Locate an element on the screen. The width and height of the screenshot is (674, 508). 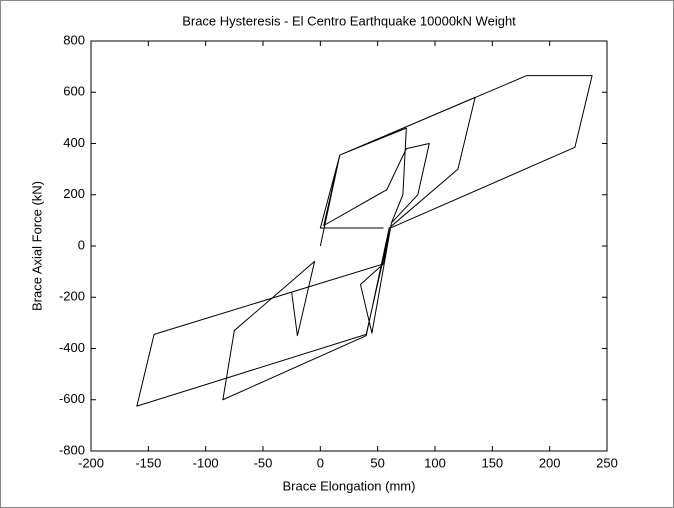
y-tick-label: -200 is located at coordinates (72, 296).